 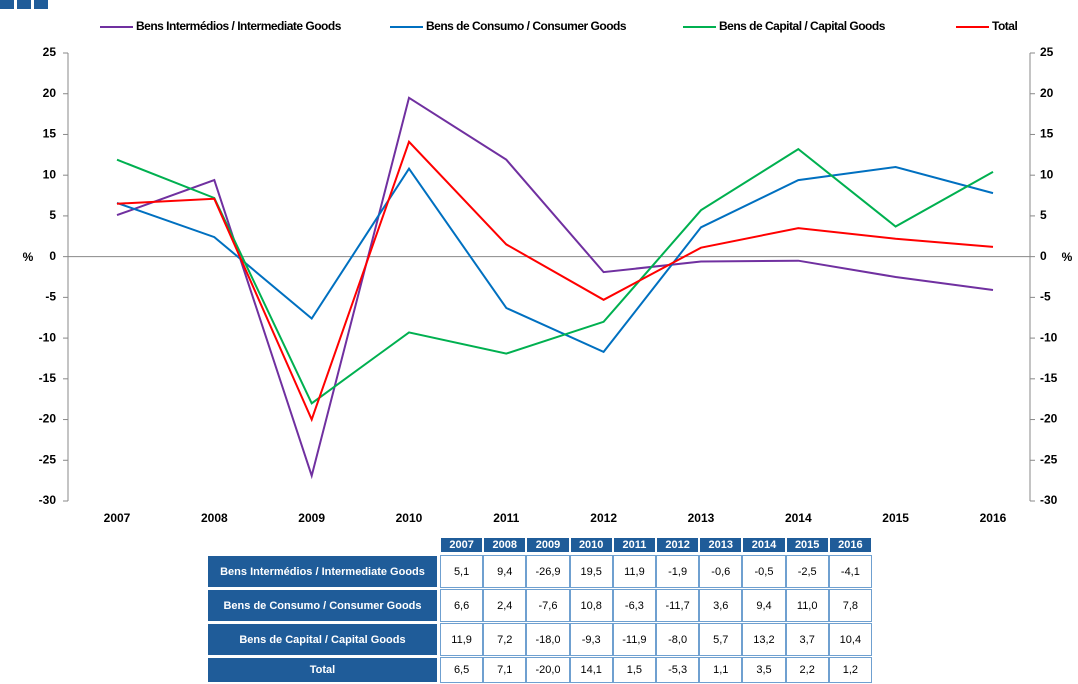 What do you see at coordinates (807, 545) in the screenshot?
I see `table-header: 2015` at bounding box center [807, 545].